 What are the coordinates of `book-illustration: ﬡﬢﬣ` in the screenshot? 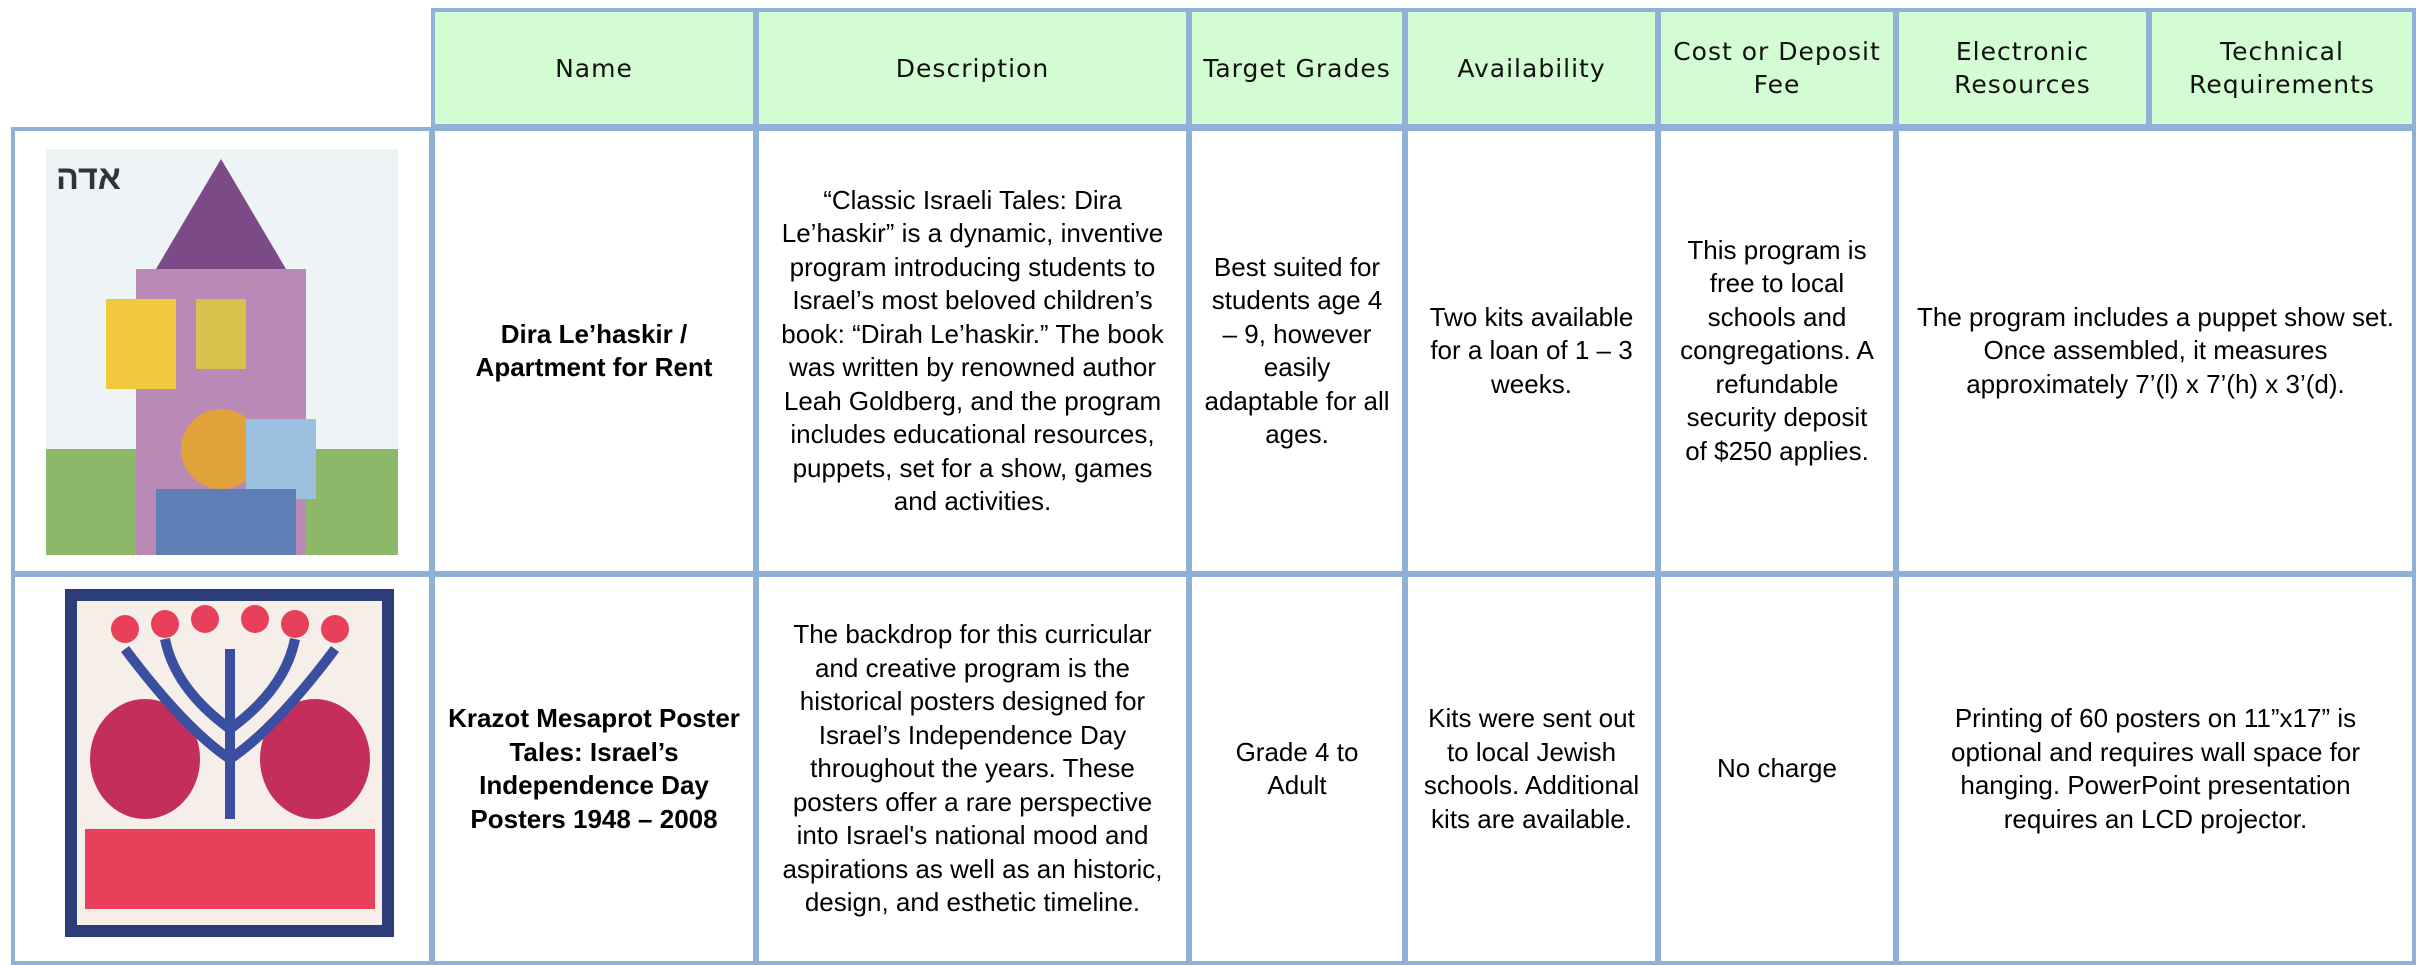 It's located at (222, 352).